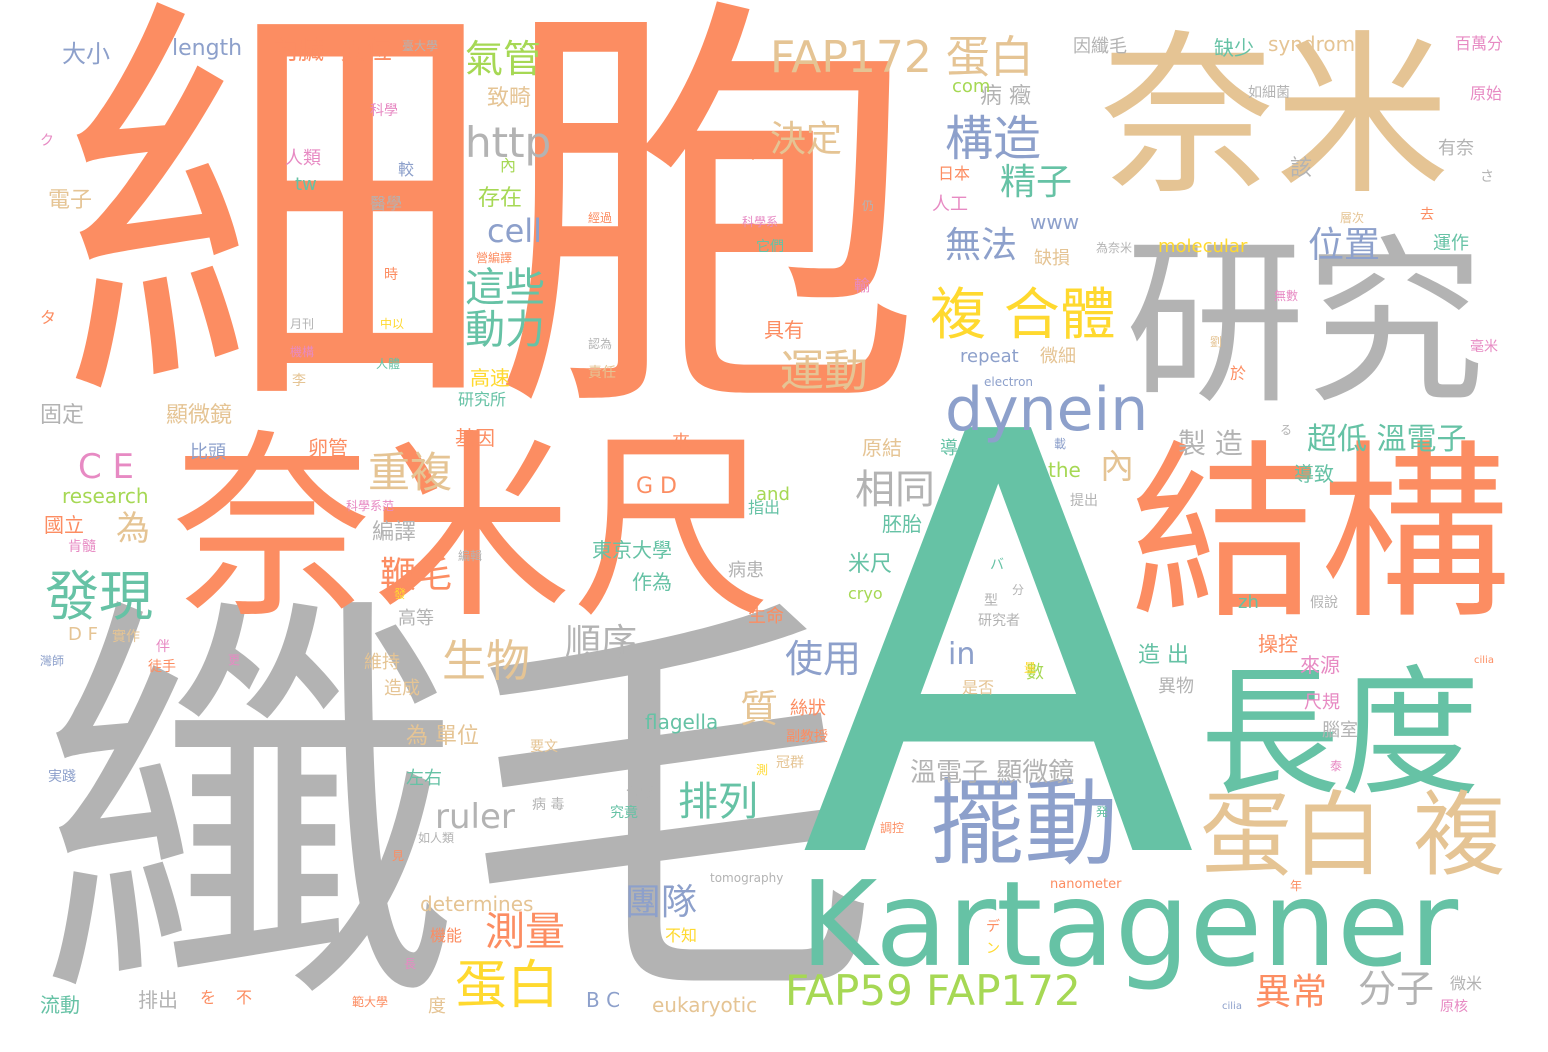 The image size is (1548, 1052). Describe the element at coordinates (1352, 218) in the screenshot. I see `cloud-word: 層次` at that location.